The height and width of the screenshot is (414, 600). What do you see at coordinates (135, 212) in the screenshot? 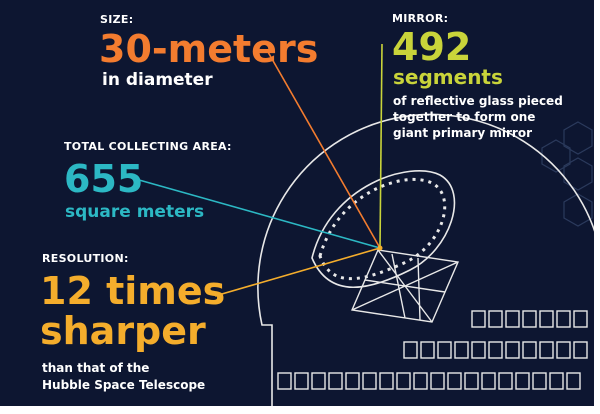
I see `area-unit: square meters` at bounding box center [135, 212].